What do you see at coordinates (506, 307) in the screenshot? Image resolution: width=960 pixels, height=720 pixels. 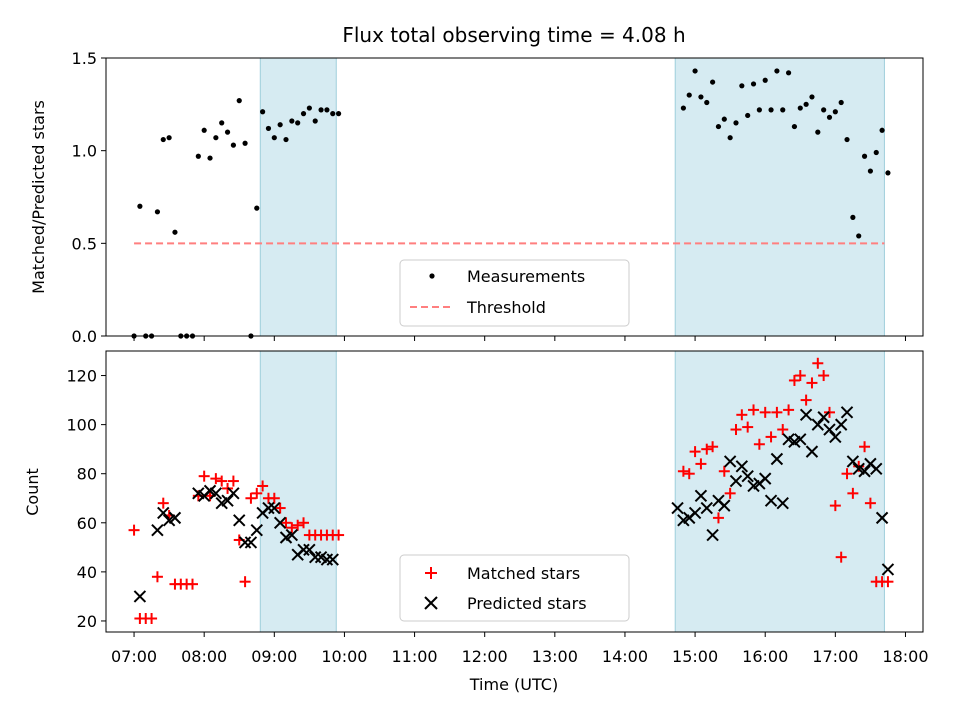 I see `legend-threshold-label: Threshold` at bounding box center [506, 307].